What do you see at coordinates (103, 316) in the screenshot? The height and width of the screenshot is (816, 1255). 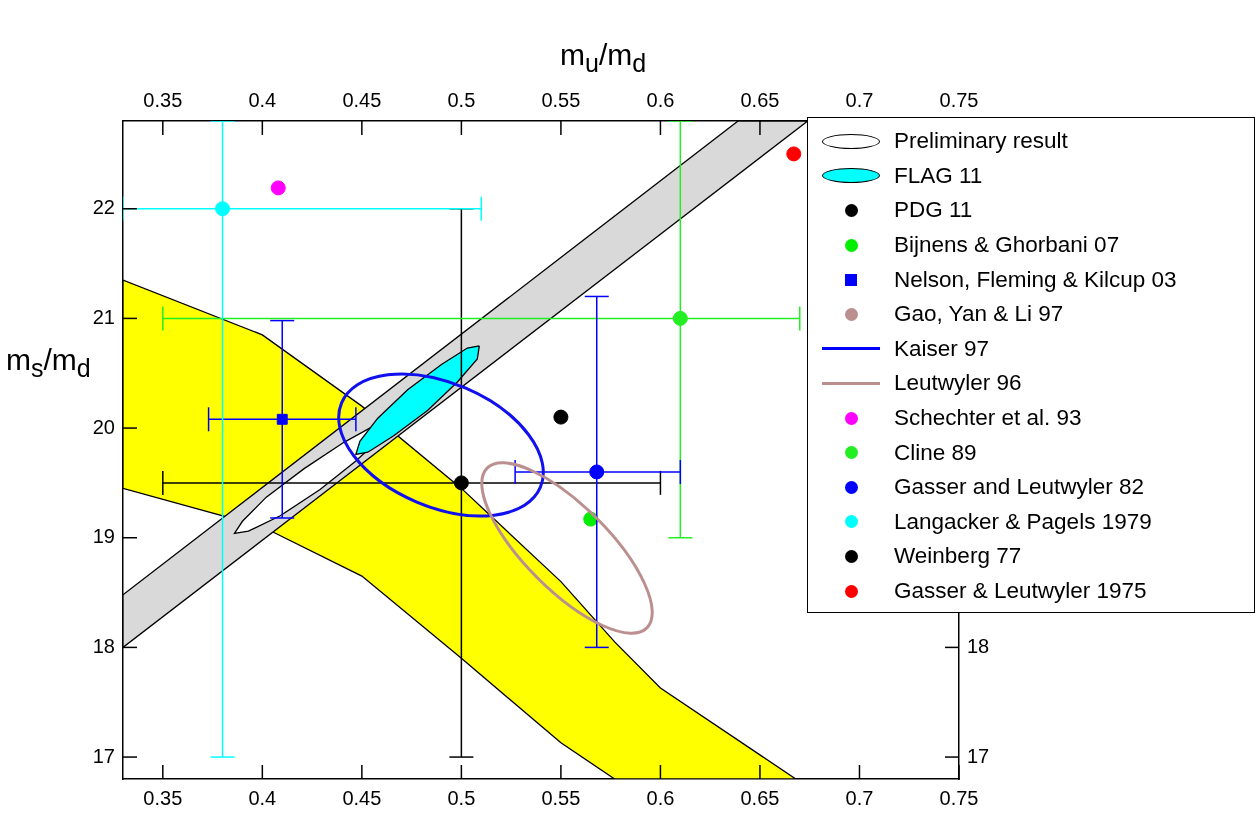 I see `y-tick-label: 21` at bounding box center [103, 316].